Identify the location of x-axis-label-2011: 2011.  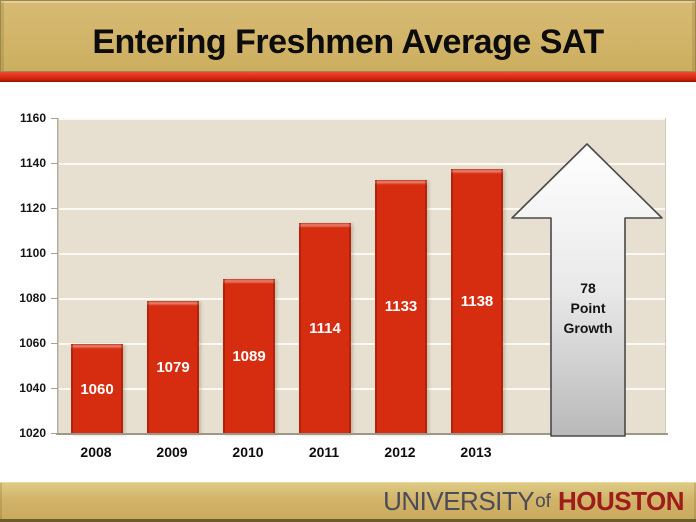
(324, 452).